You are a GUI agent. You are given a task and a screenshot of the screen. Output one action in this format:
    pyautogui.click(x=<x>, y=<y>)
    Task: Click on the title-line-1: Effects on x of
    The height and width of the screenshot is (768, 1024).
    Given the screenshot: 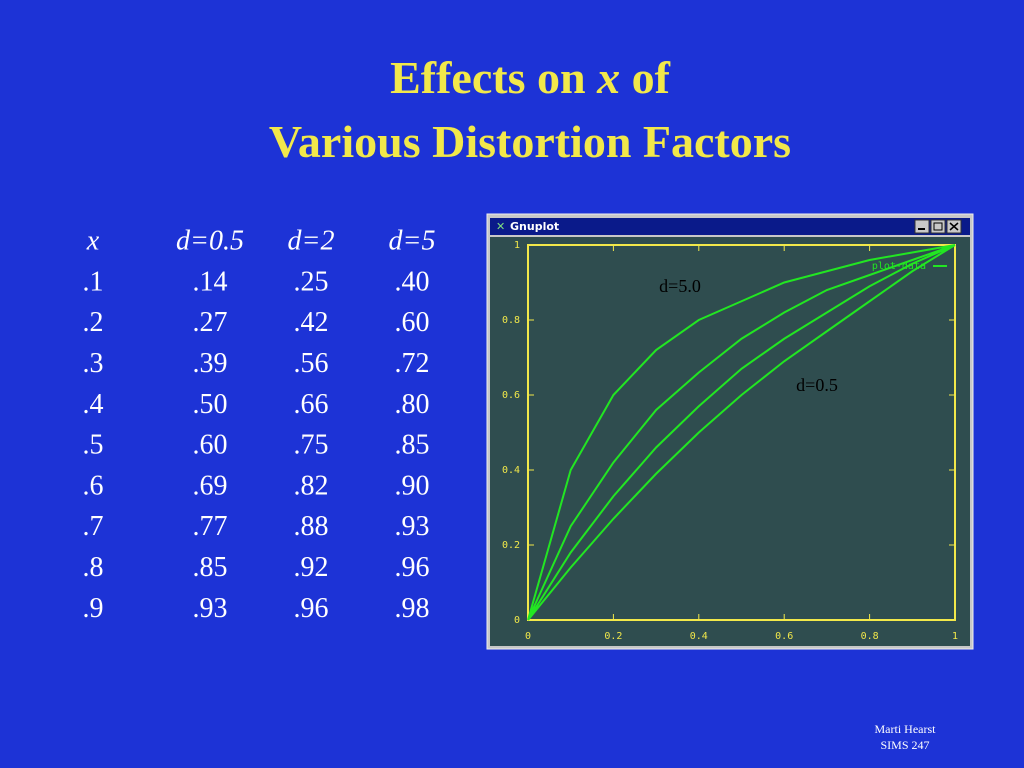 What is the action you would take?
    pyautogui.click(x=530, y=77)
    